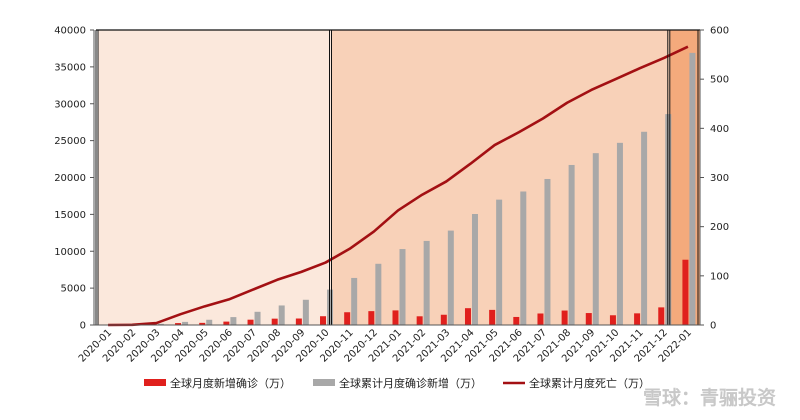 This screenshot has width=800, height=420. Describe the element at coordinates (589, 383) in the screenshot. I see `legend-label-3: 全球累计月度死亡（万）` at that location.